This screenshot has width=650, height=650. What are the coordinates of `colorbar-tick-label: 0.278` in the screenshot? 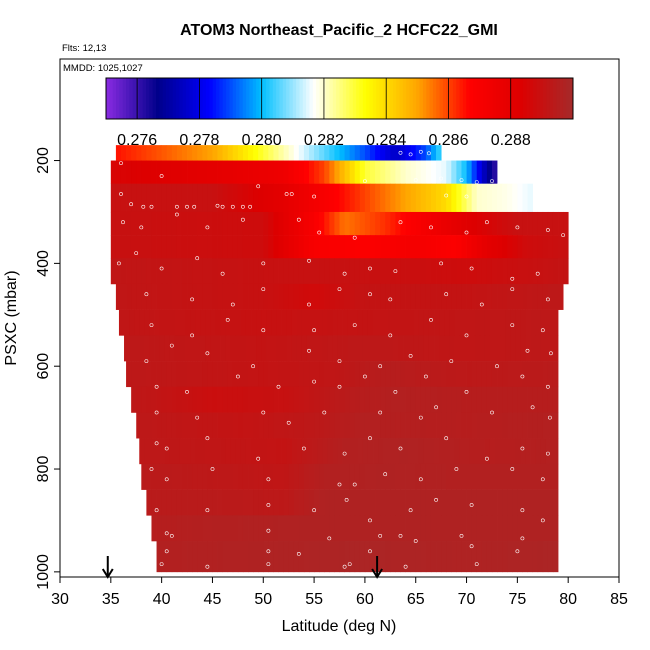 It's located at (199, 140).